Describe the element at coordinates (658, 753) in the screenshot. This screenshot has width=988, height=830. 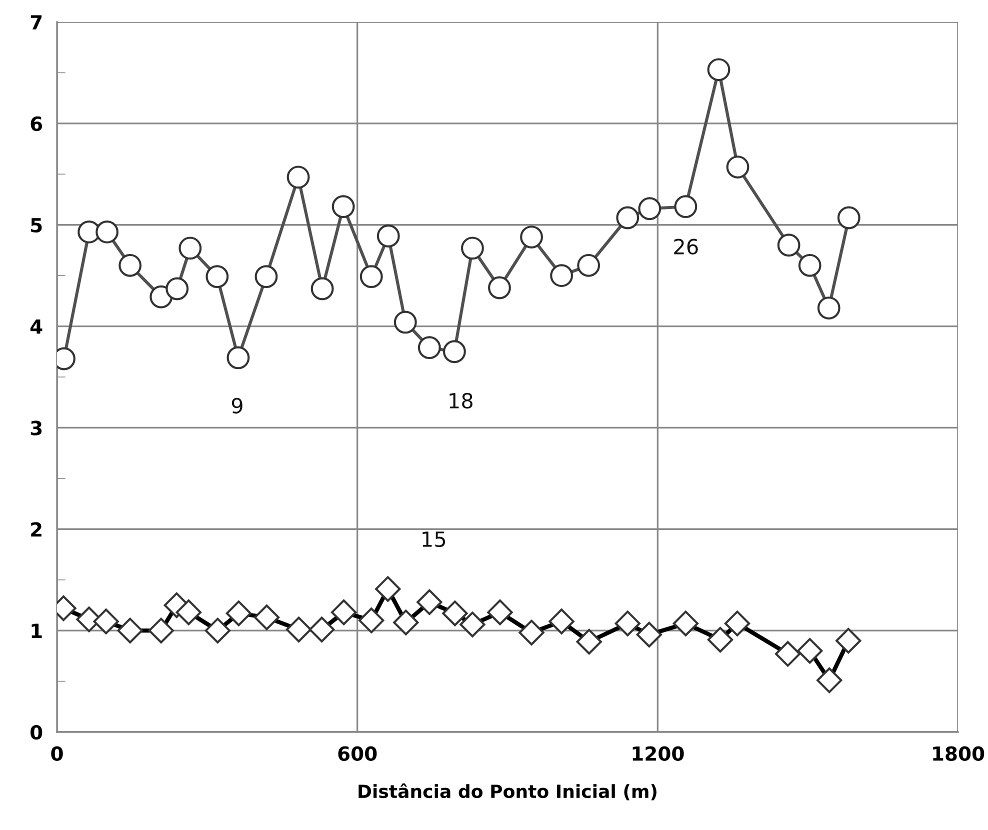
I see `x-tick-label: 1200` at that location.